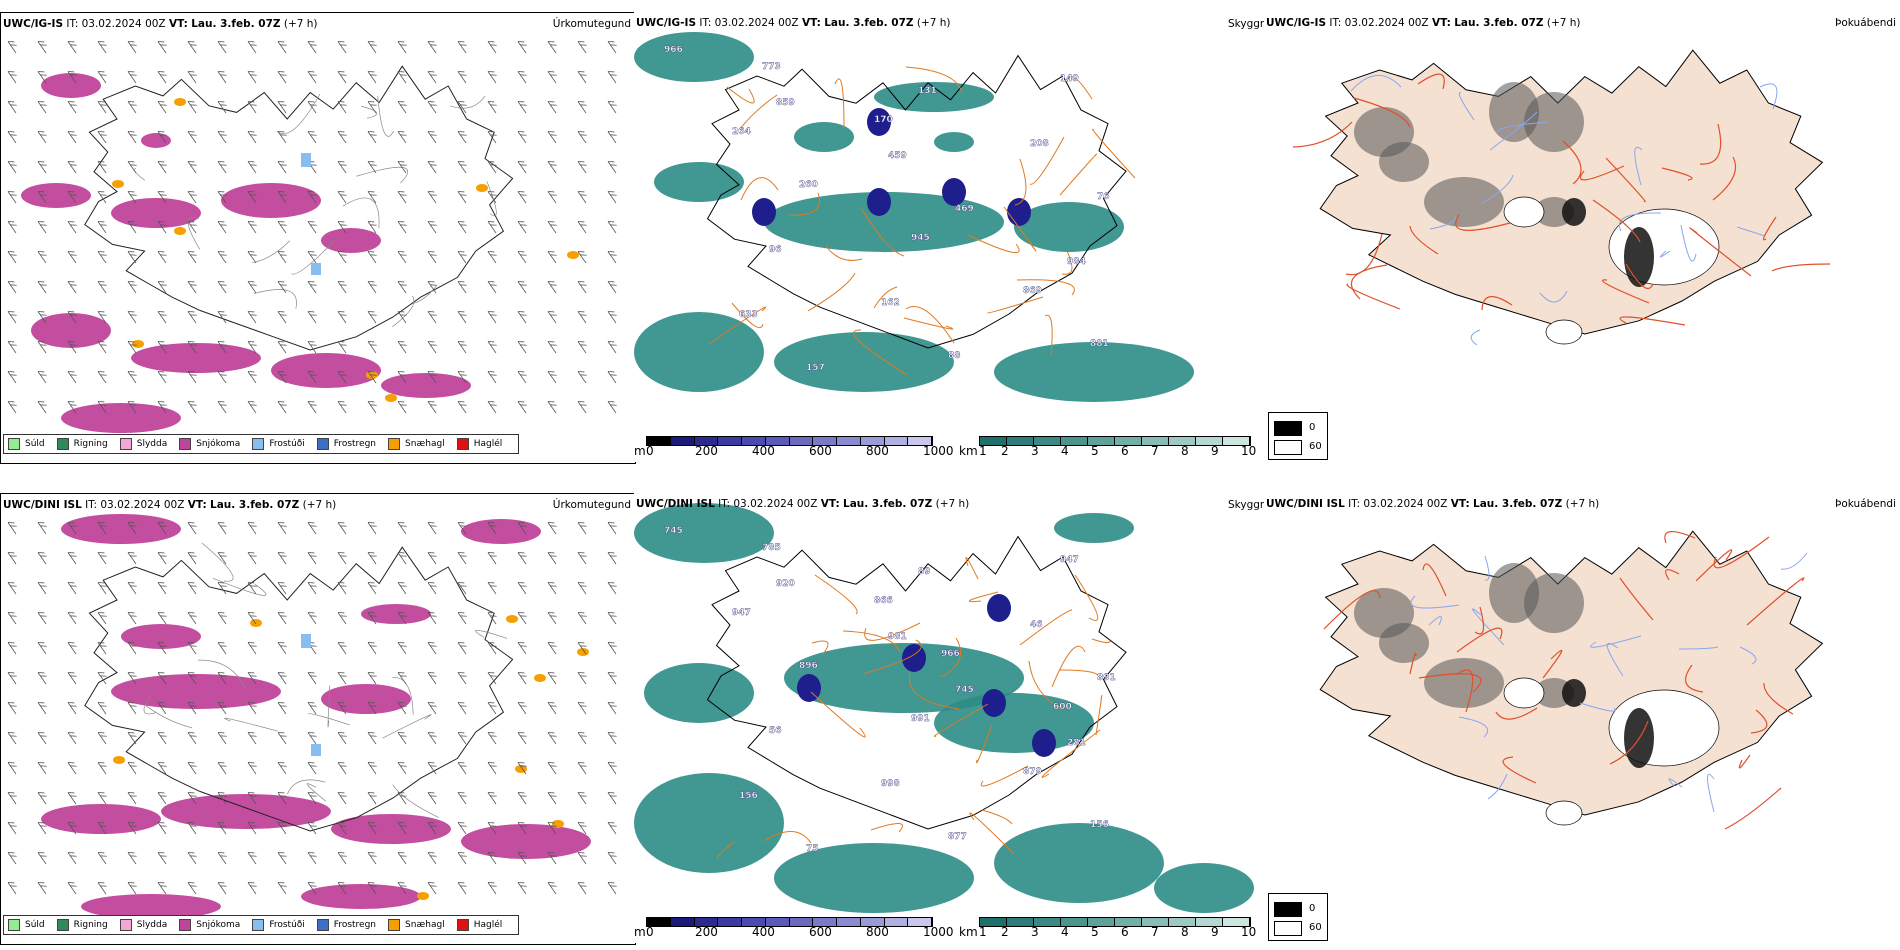  What do you see at coordinates (924, 572) in the screenshot?
I see `visibility-label: 89` at bounding box center [924, 572].